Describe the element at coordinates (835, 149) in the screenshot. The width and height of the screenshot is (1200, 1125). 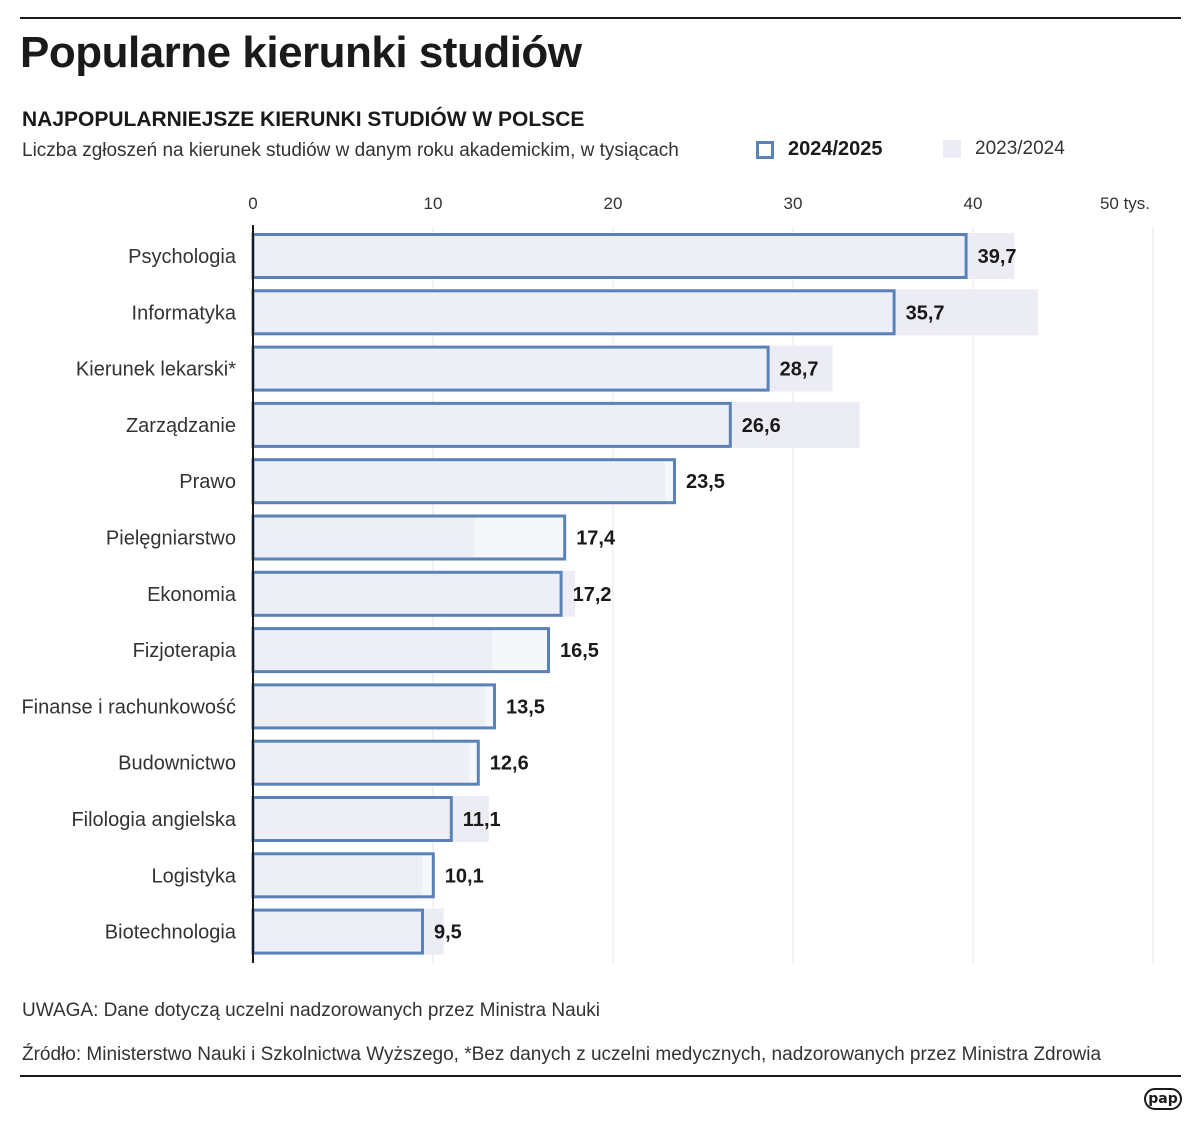
I see `legend-label-current: 2024/2025` at that location.